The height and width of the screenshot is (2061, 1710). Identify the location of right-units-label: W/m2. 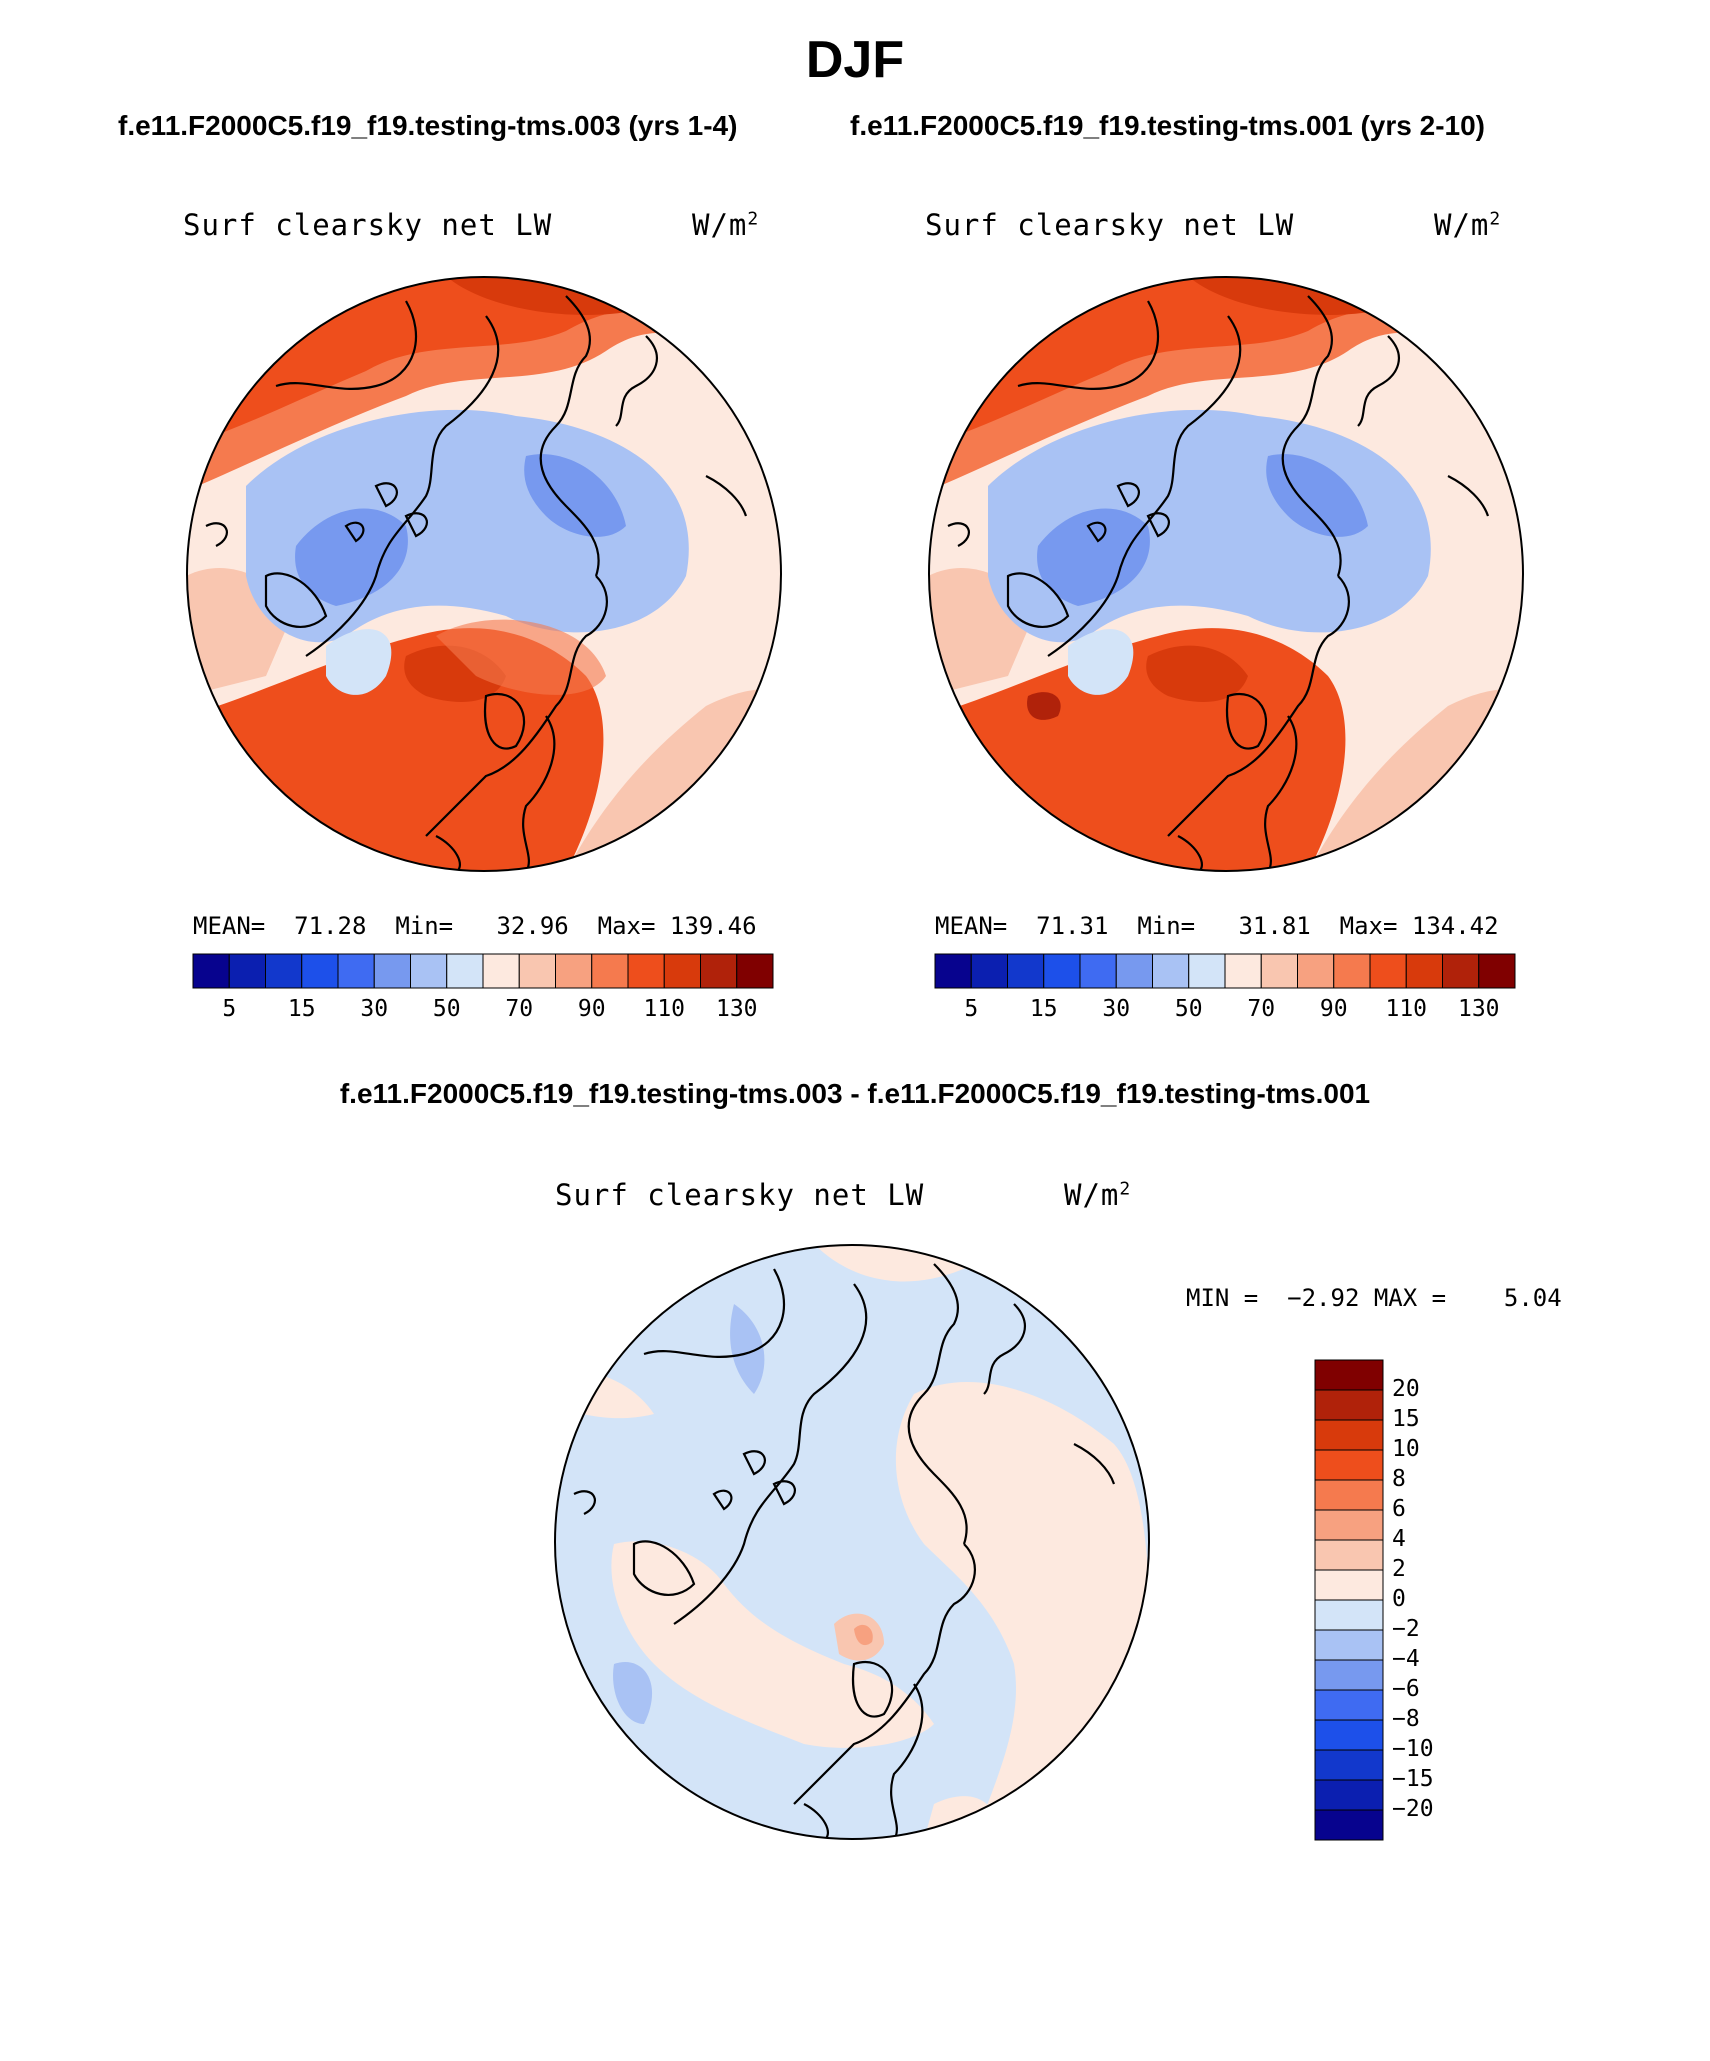
(1468, 225).